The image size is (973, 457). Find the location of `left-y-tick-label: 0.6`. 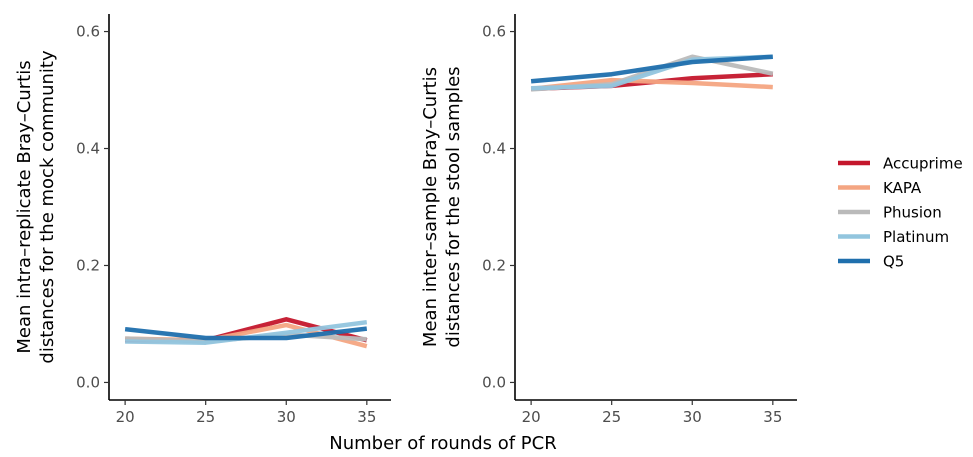

left-y-tick-label: 0.6 is located at coordinates (88, 32).